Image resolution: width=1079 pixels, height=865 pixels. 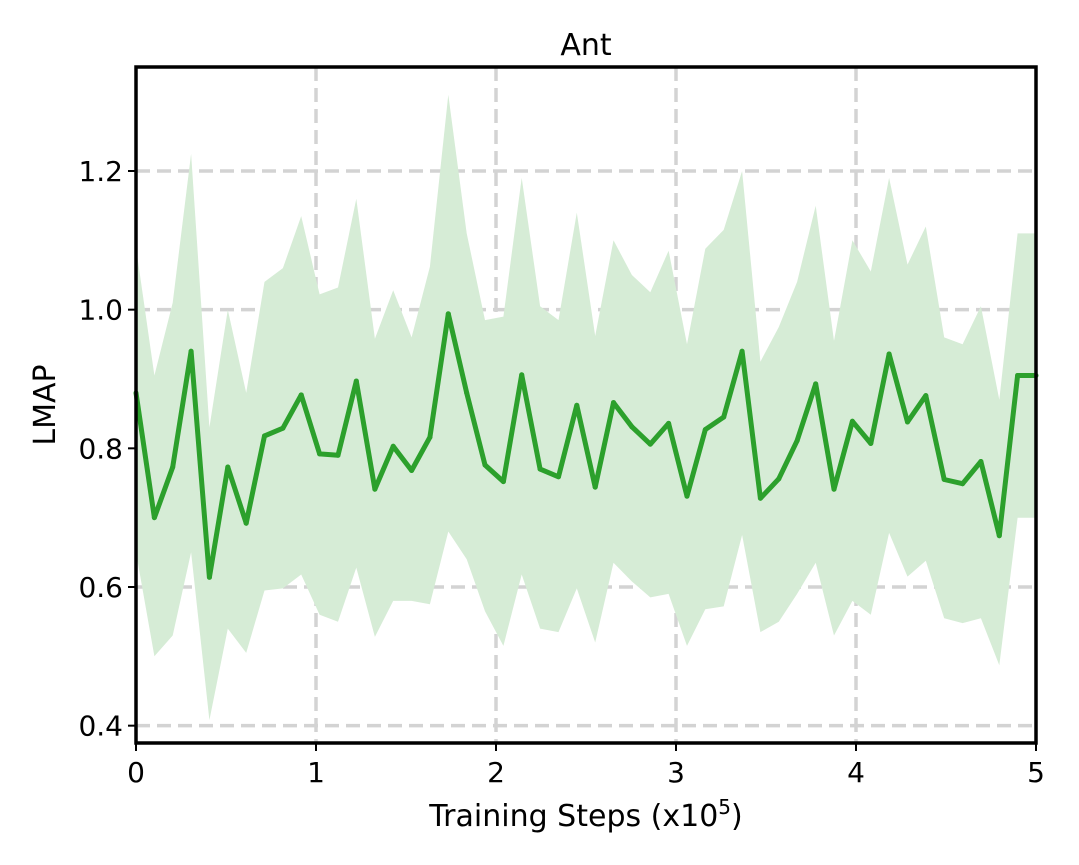 What do you see at coordinates (45, 404) in the screenshot?
I see `y-axis-label: LMAP` at bounding box center [45, 404].